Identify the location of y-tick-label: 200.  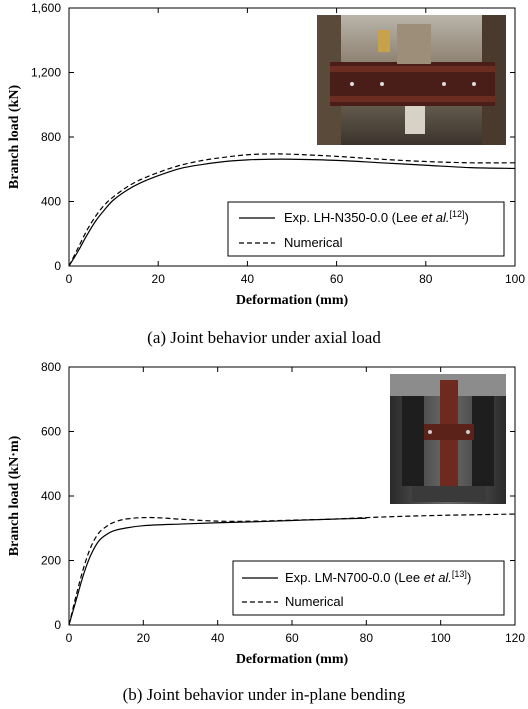
(51, 561).